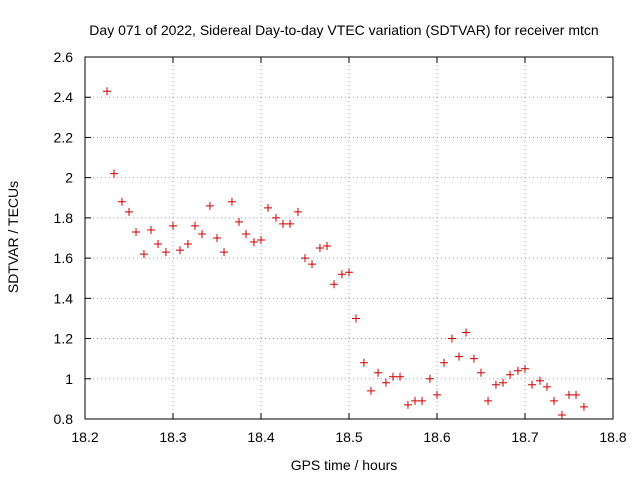  I want to click on y-axis-label: SDTVAR / TECUs, so click(13, 237).